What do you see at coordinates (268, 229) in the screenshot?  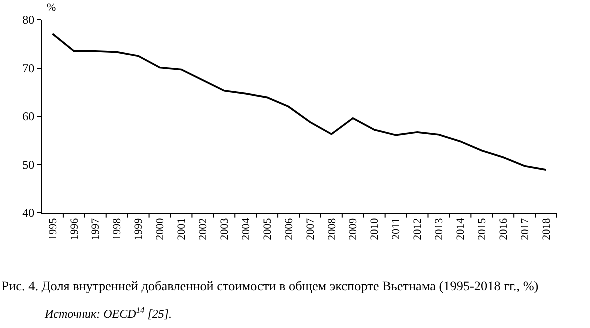 I see `x-tick-label: 2005` at bounding box center [268, 229].